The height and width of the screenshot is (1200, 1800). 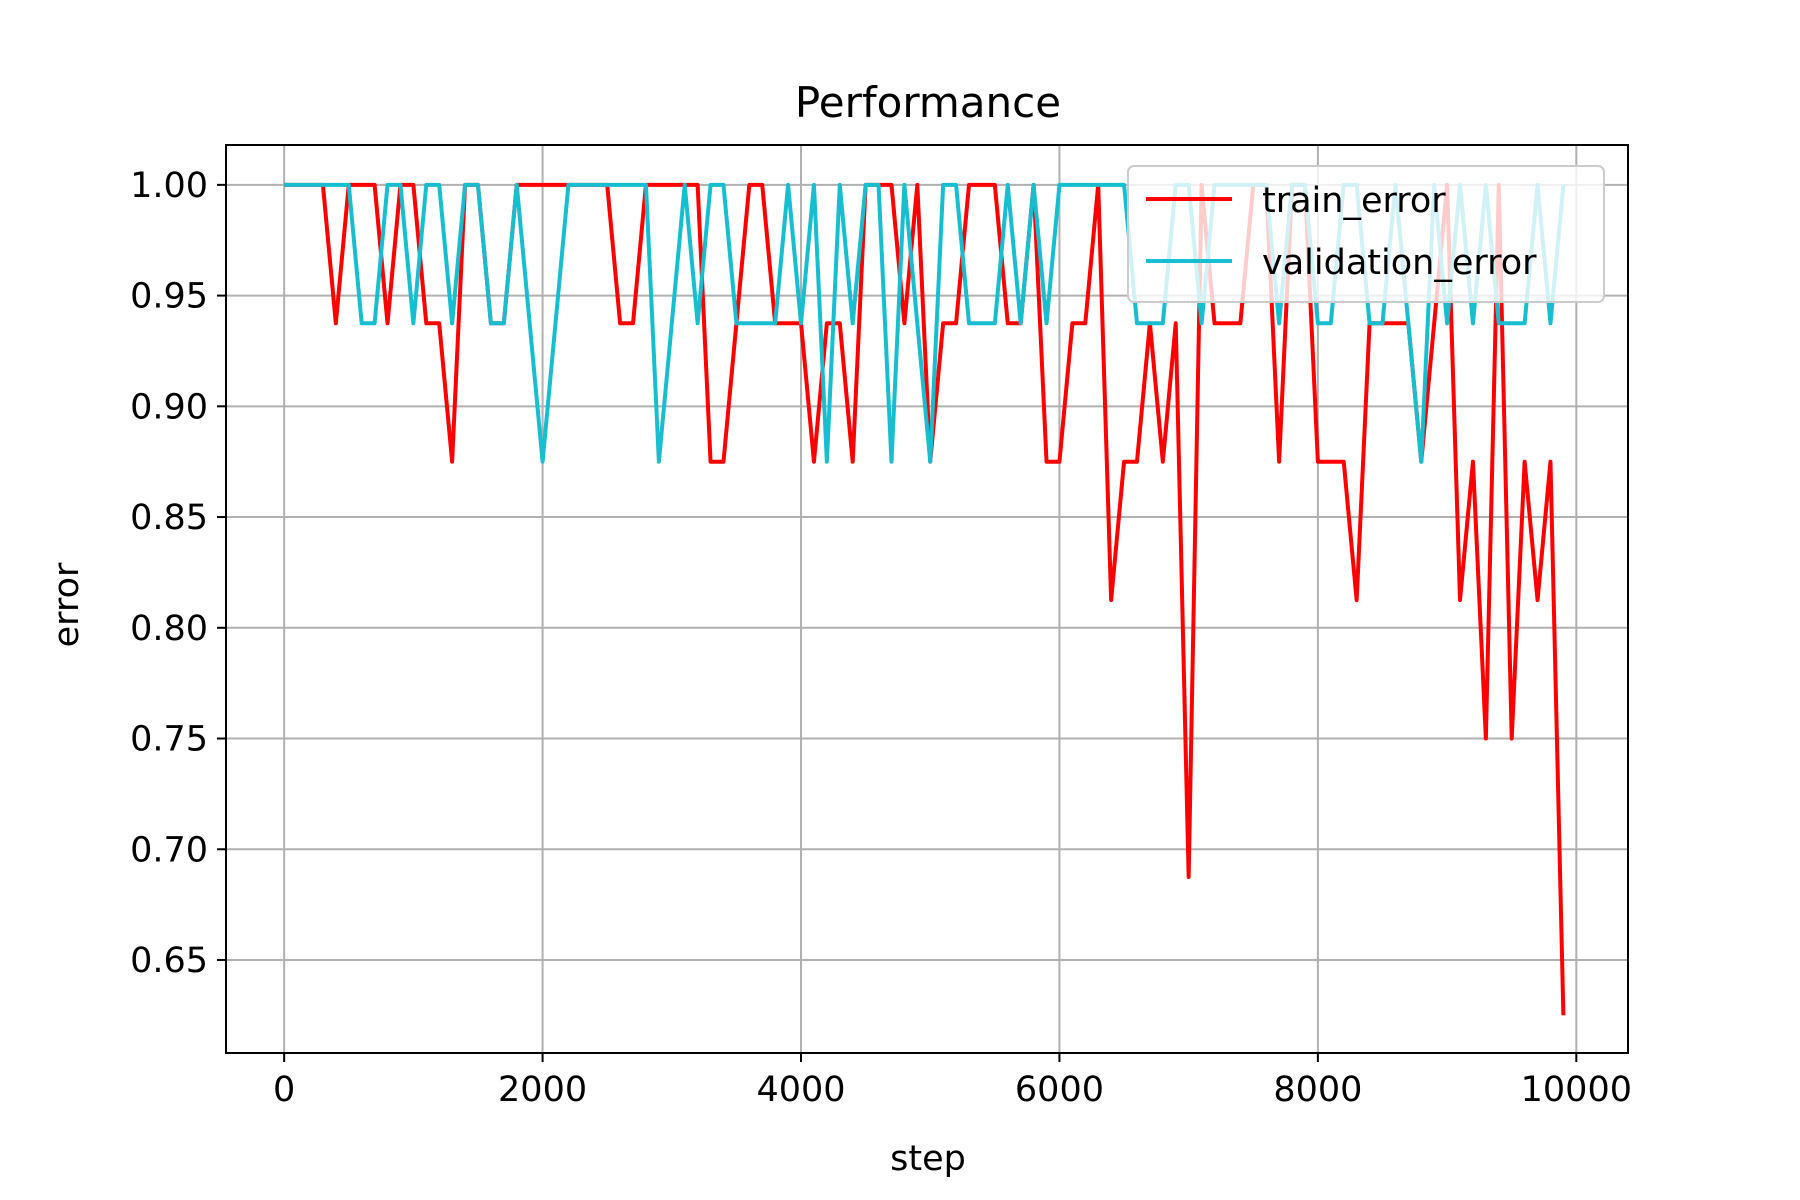 I want to click on y-tick-label: 0.80, so click(x=169, y=629).